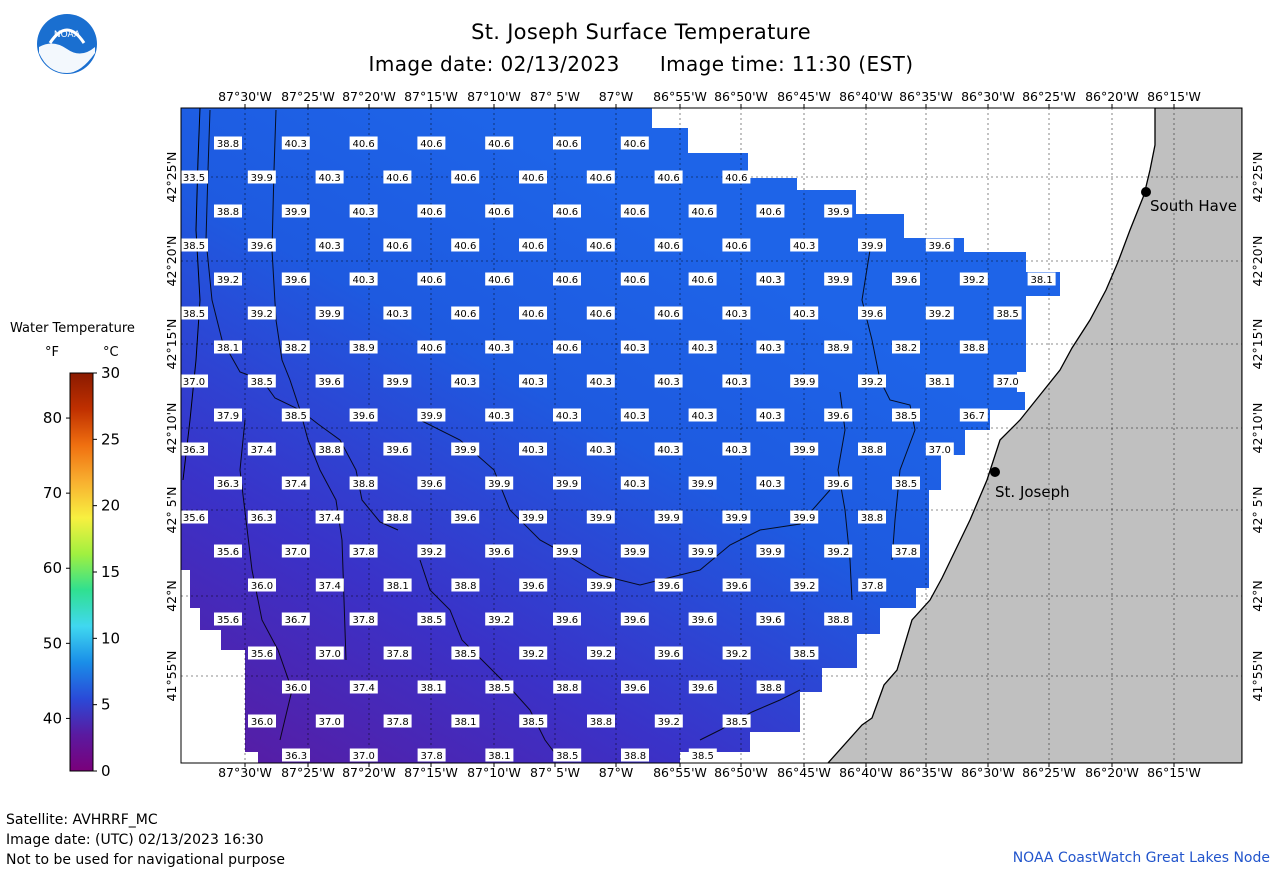 This screenshot has height=874, width=1282. I want to click on legend-c-label: 15, so click(110, 572).